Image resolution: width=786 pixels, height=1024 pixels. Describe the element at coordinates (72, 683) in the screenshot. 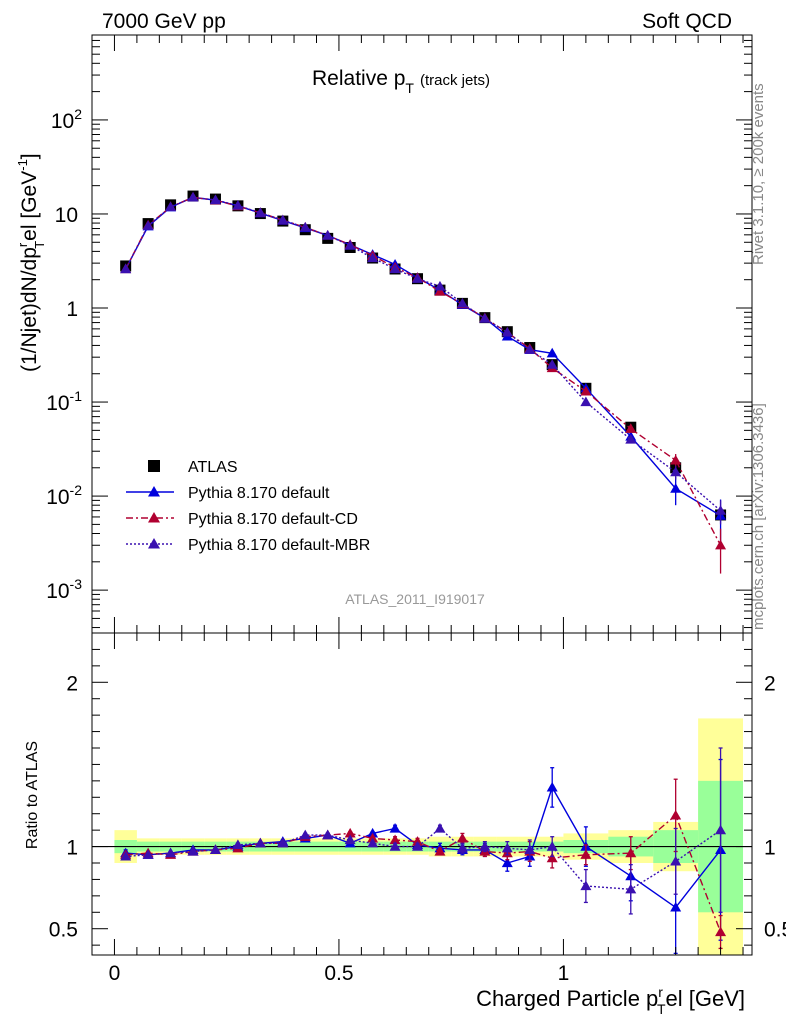

I see `ratio-y-tick-label: 2` at that location.